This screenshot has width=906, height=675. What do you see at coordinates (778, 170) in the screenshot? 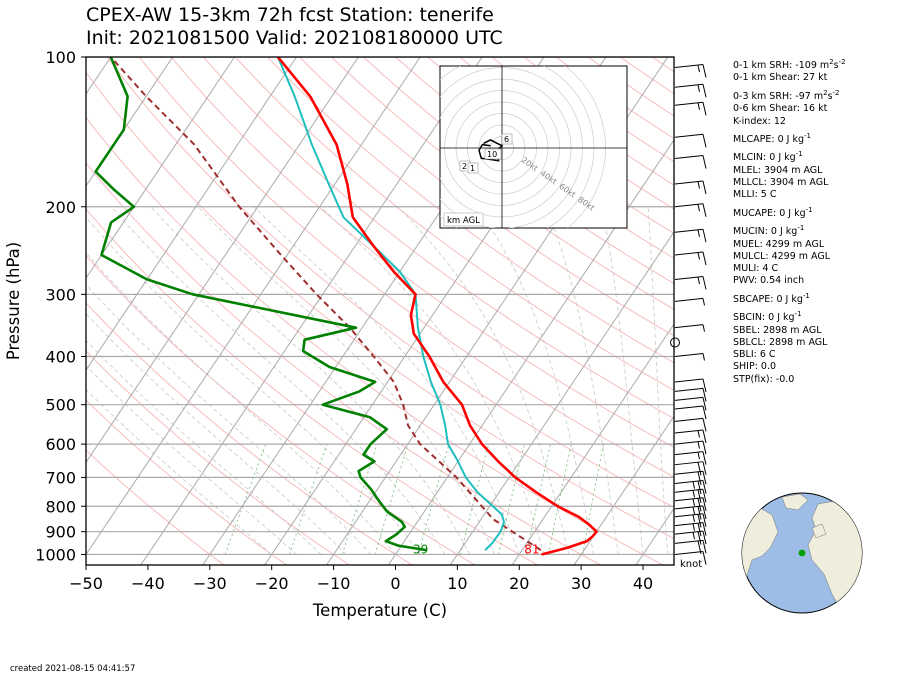
I see `stat-row: MLEL: 3904 m AGL` at bounding box center [778, 170].